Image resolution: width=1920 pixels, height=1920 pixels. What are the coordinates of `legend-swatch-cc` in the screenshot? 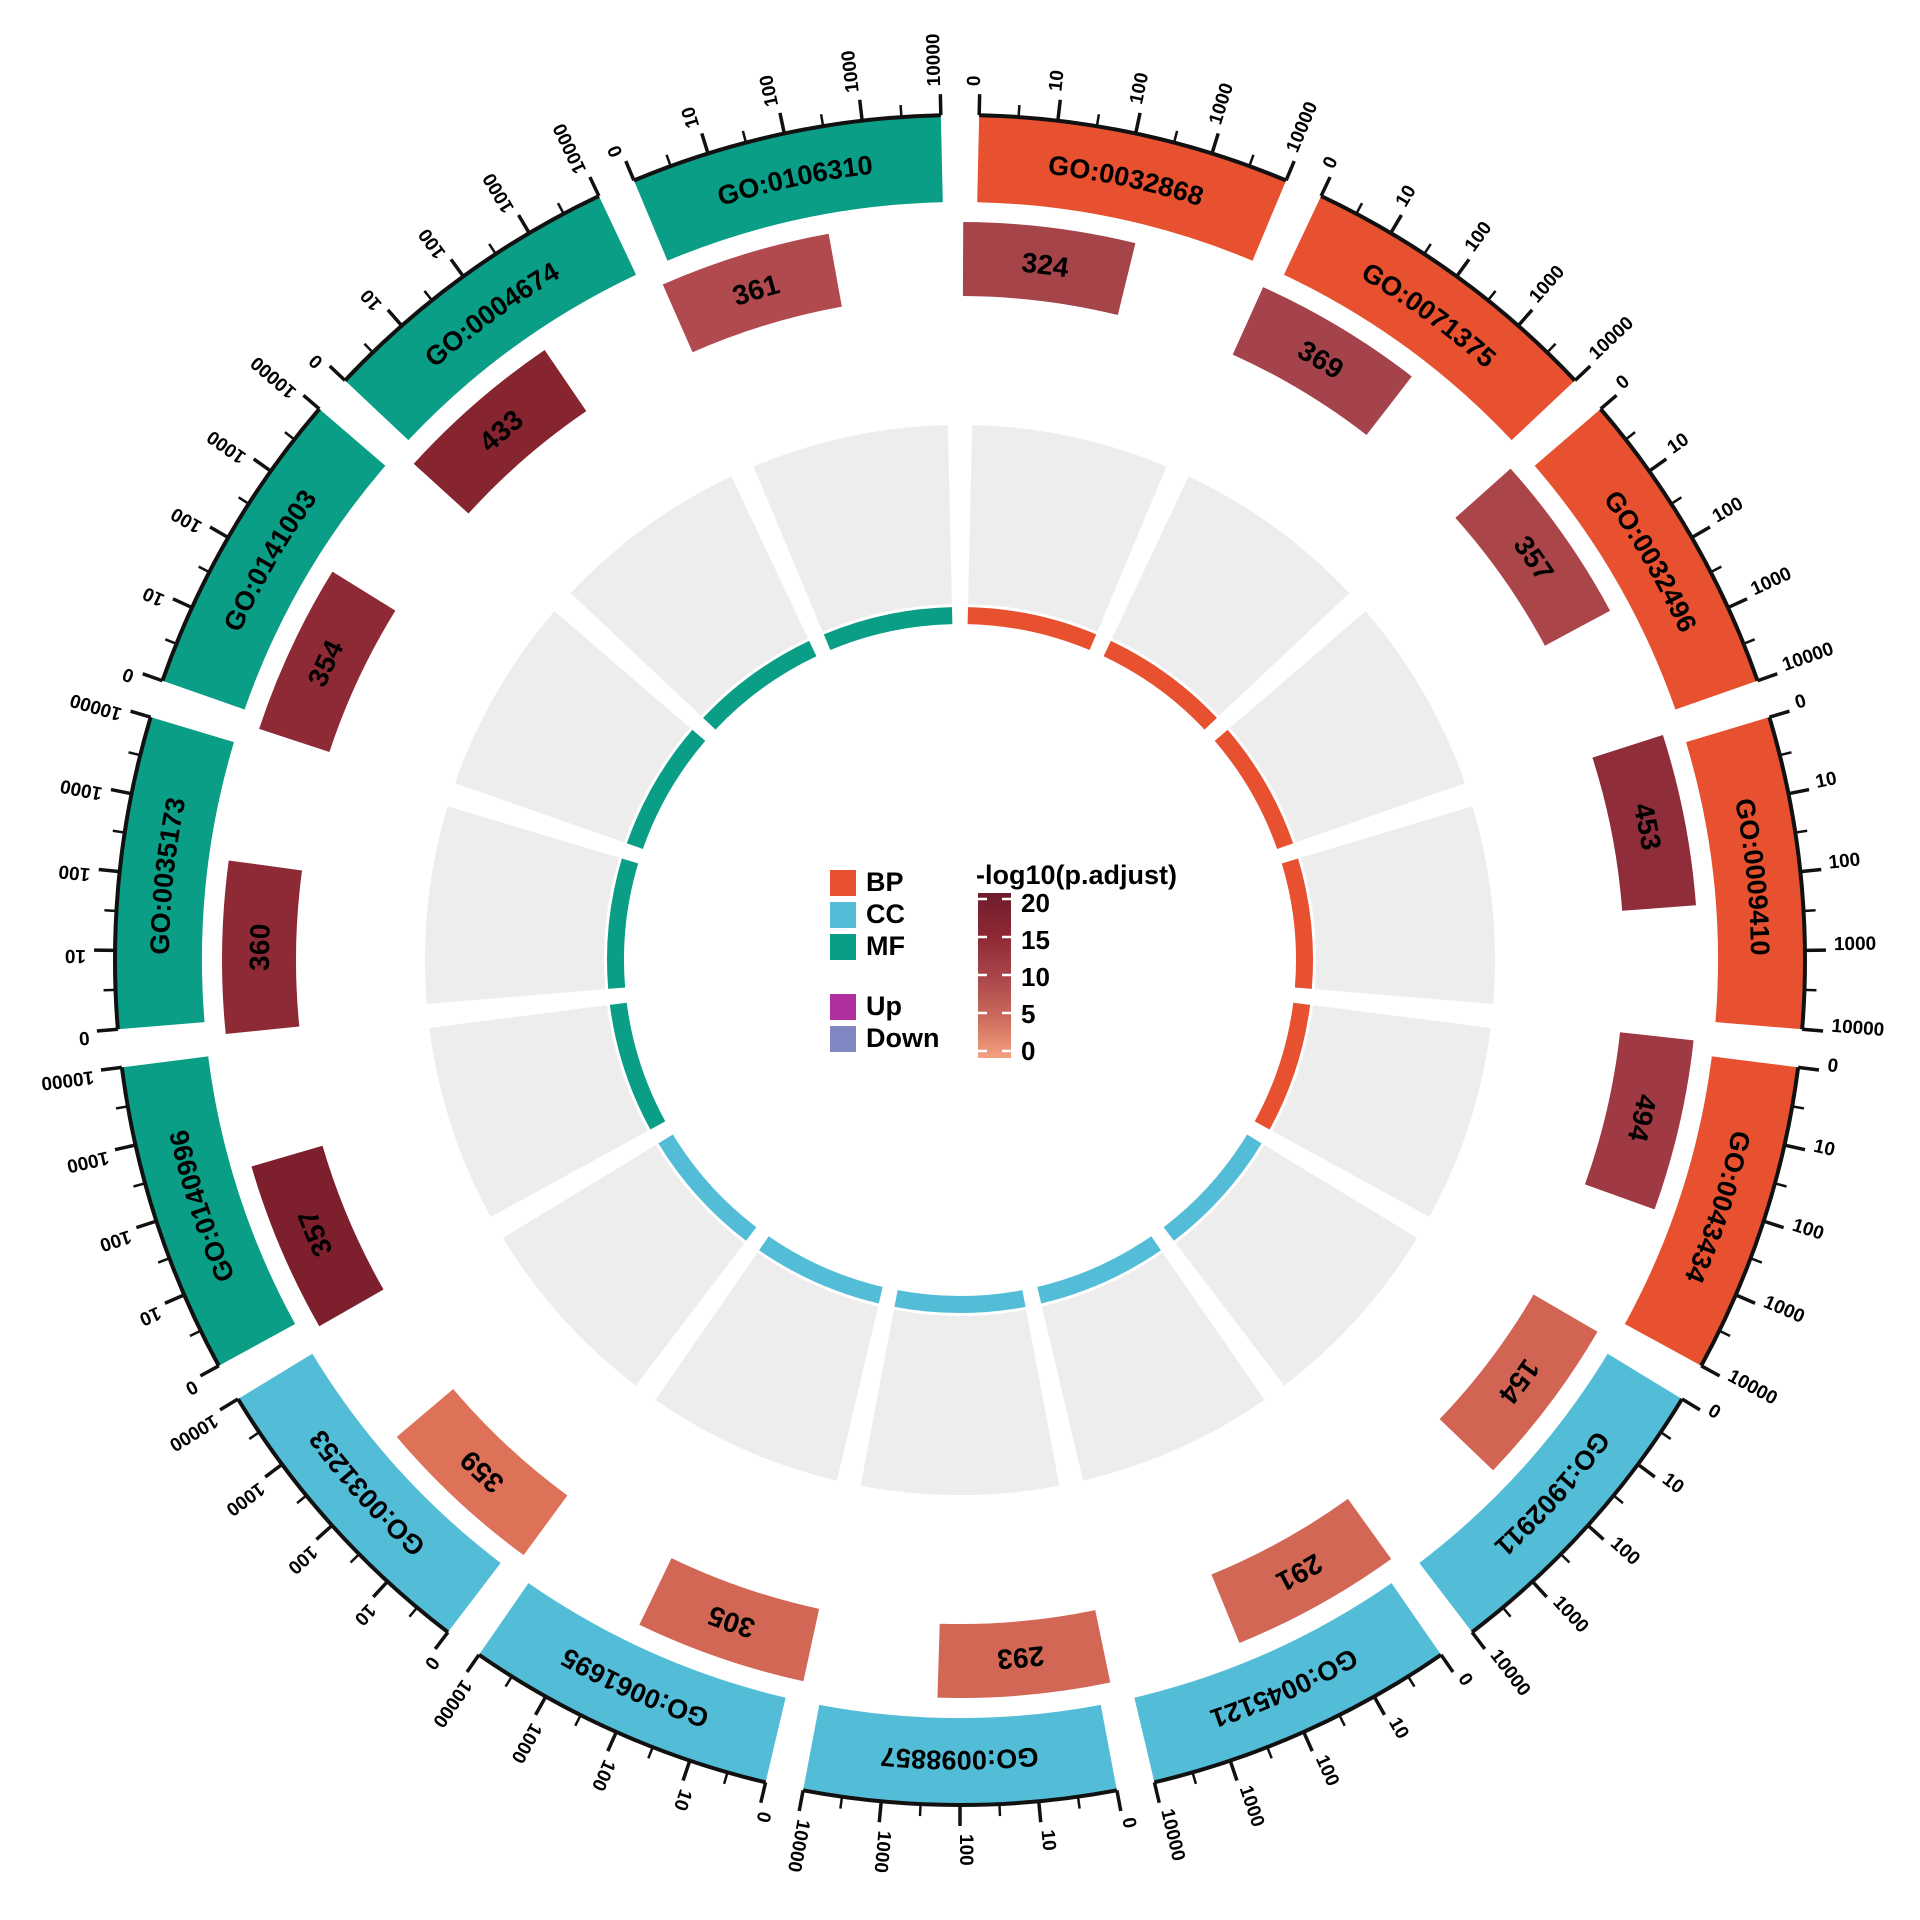 It's located at (843, 915).